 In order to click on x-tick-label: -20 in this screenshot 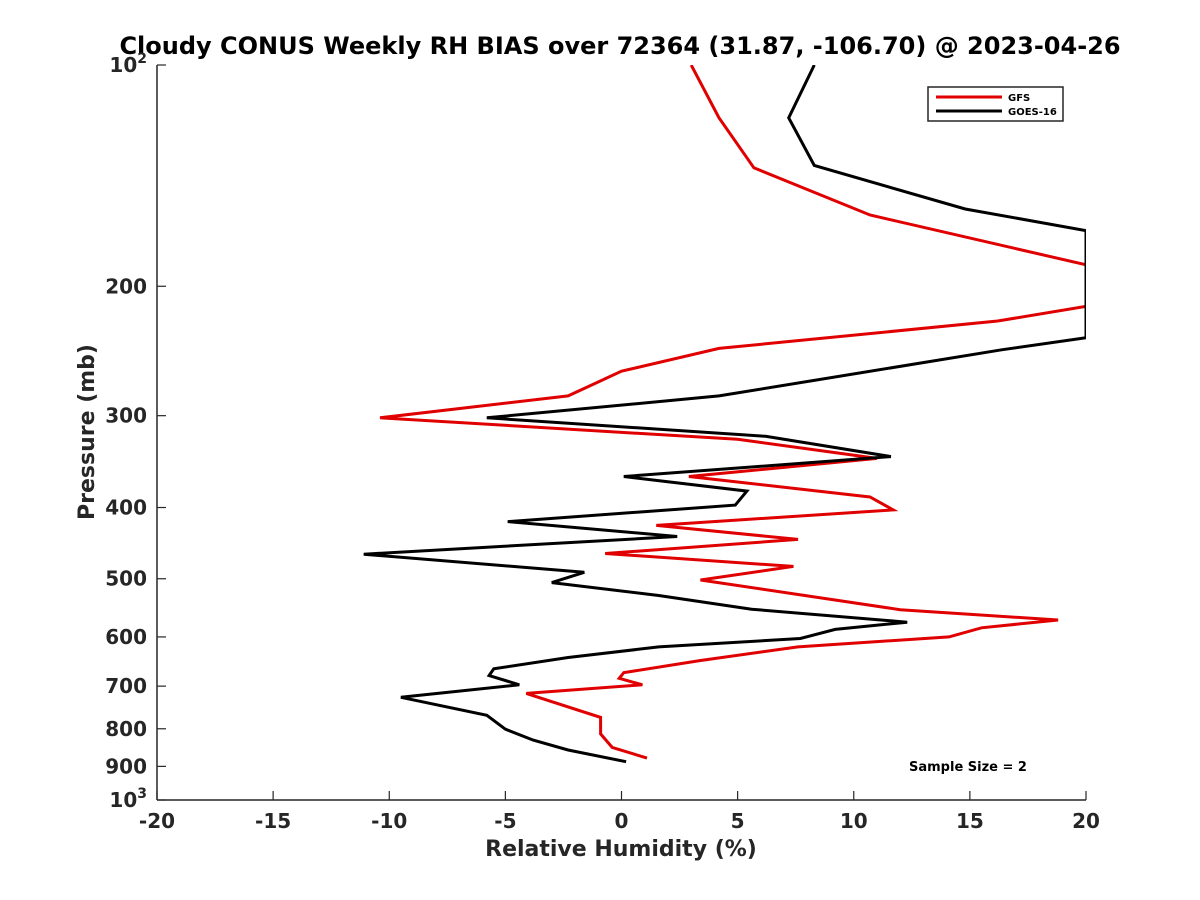, I will do `click(157, 821)`.